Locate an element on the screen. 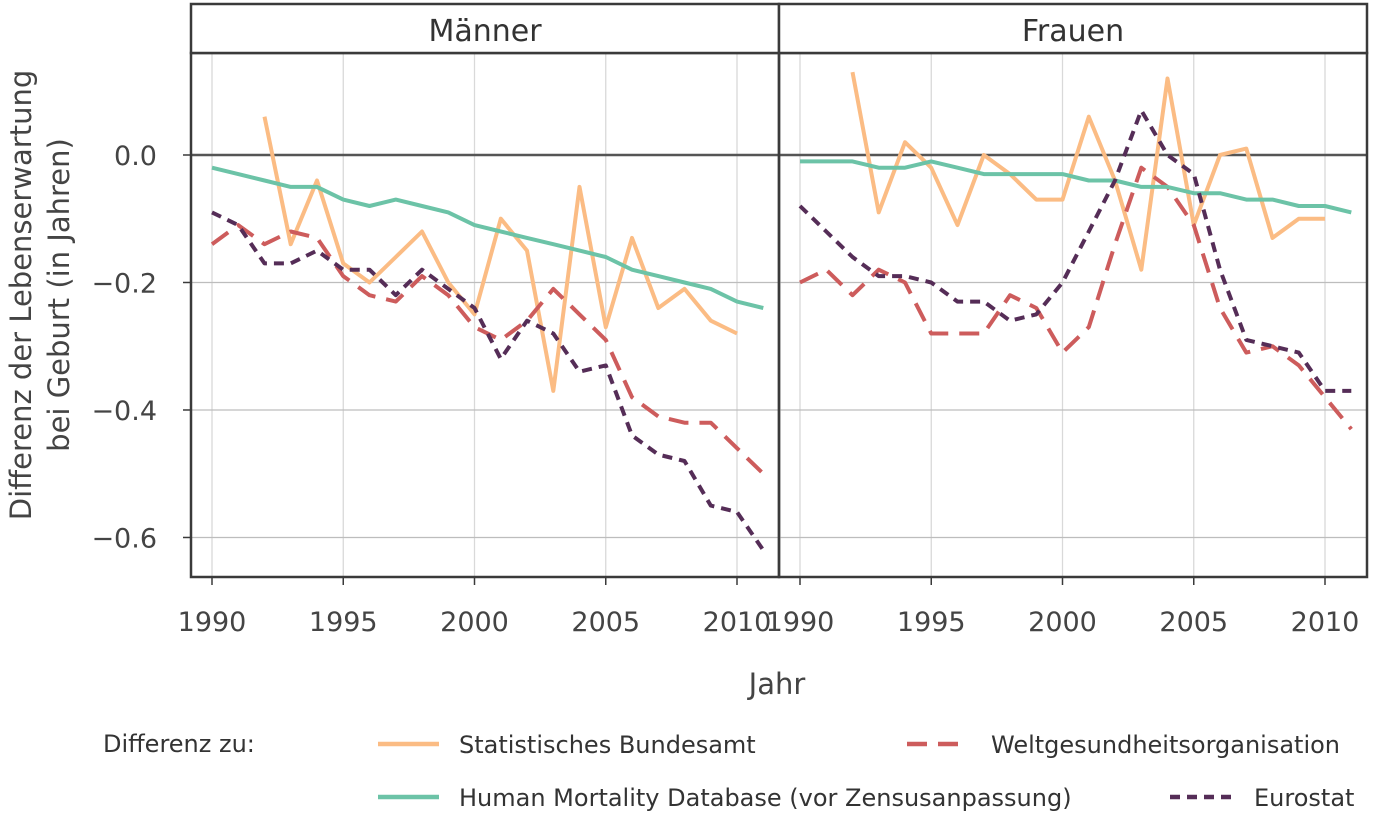  series-line-eurostat-frauen is located at coordinates (1075, 250).